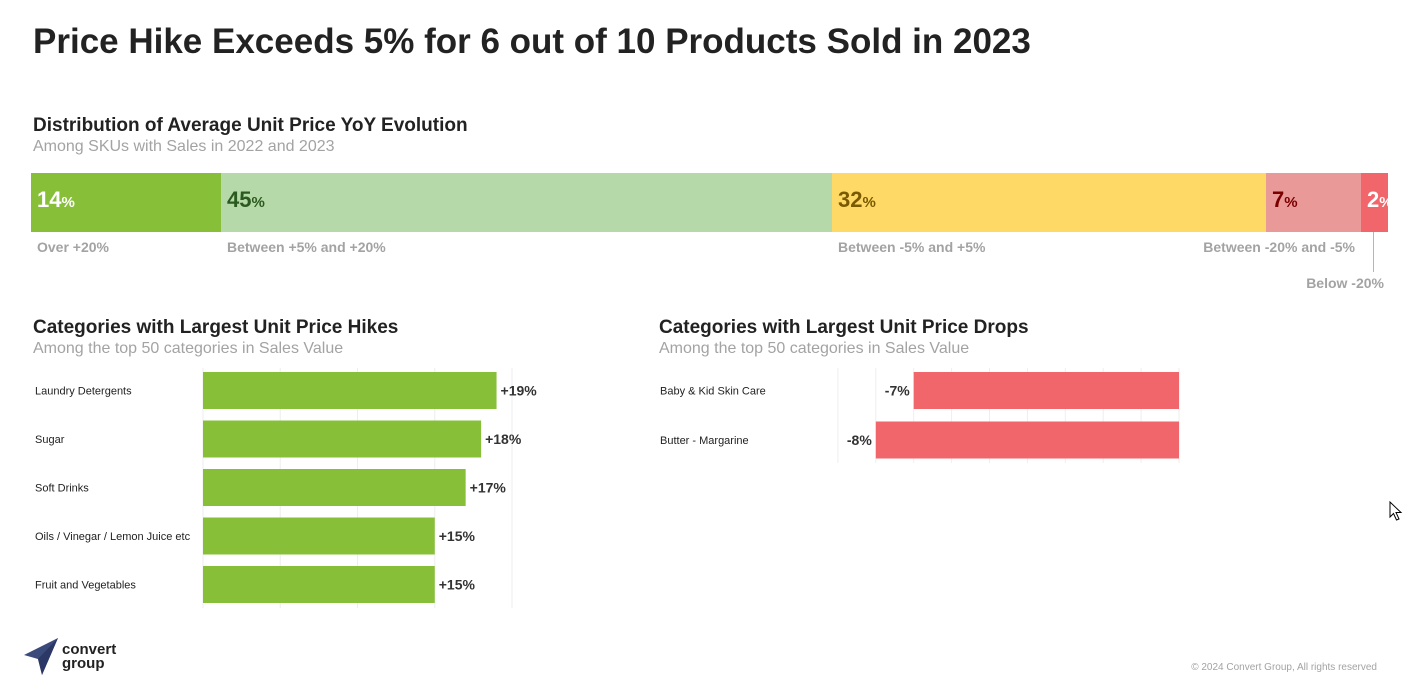 This screenshot has width=1415, height=686. What do you see at coordinates (73, 247) in the screenshot?
I see `distribution-segment-label: Over +20%` at bounding box center [73, 247].